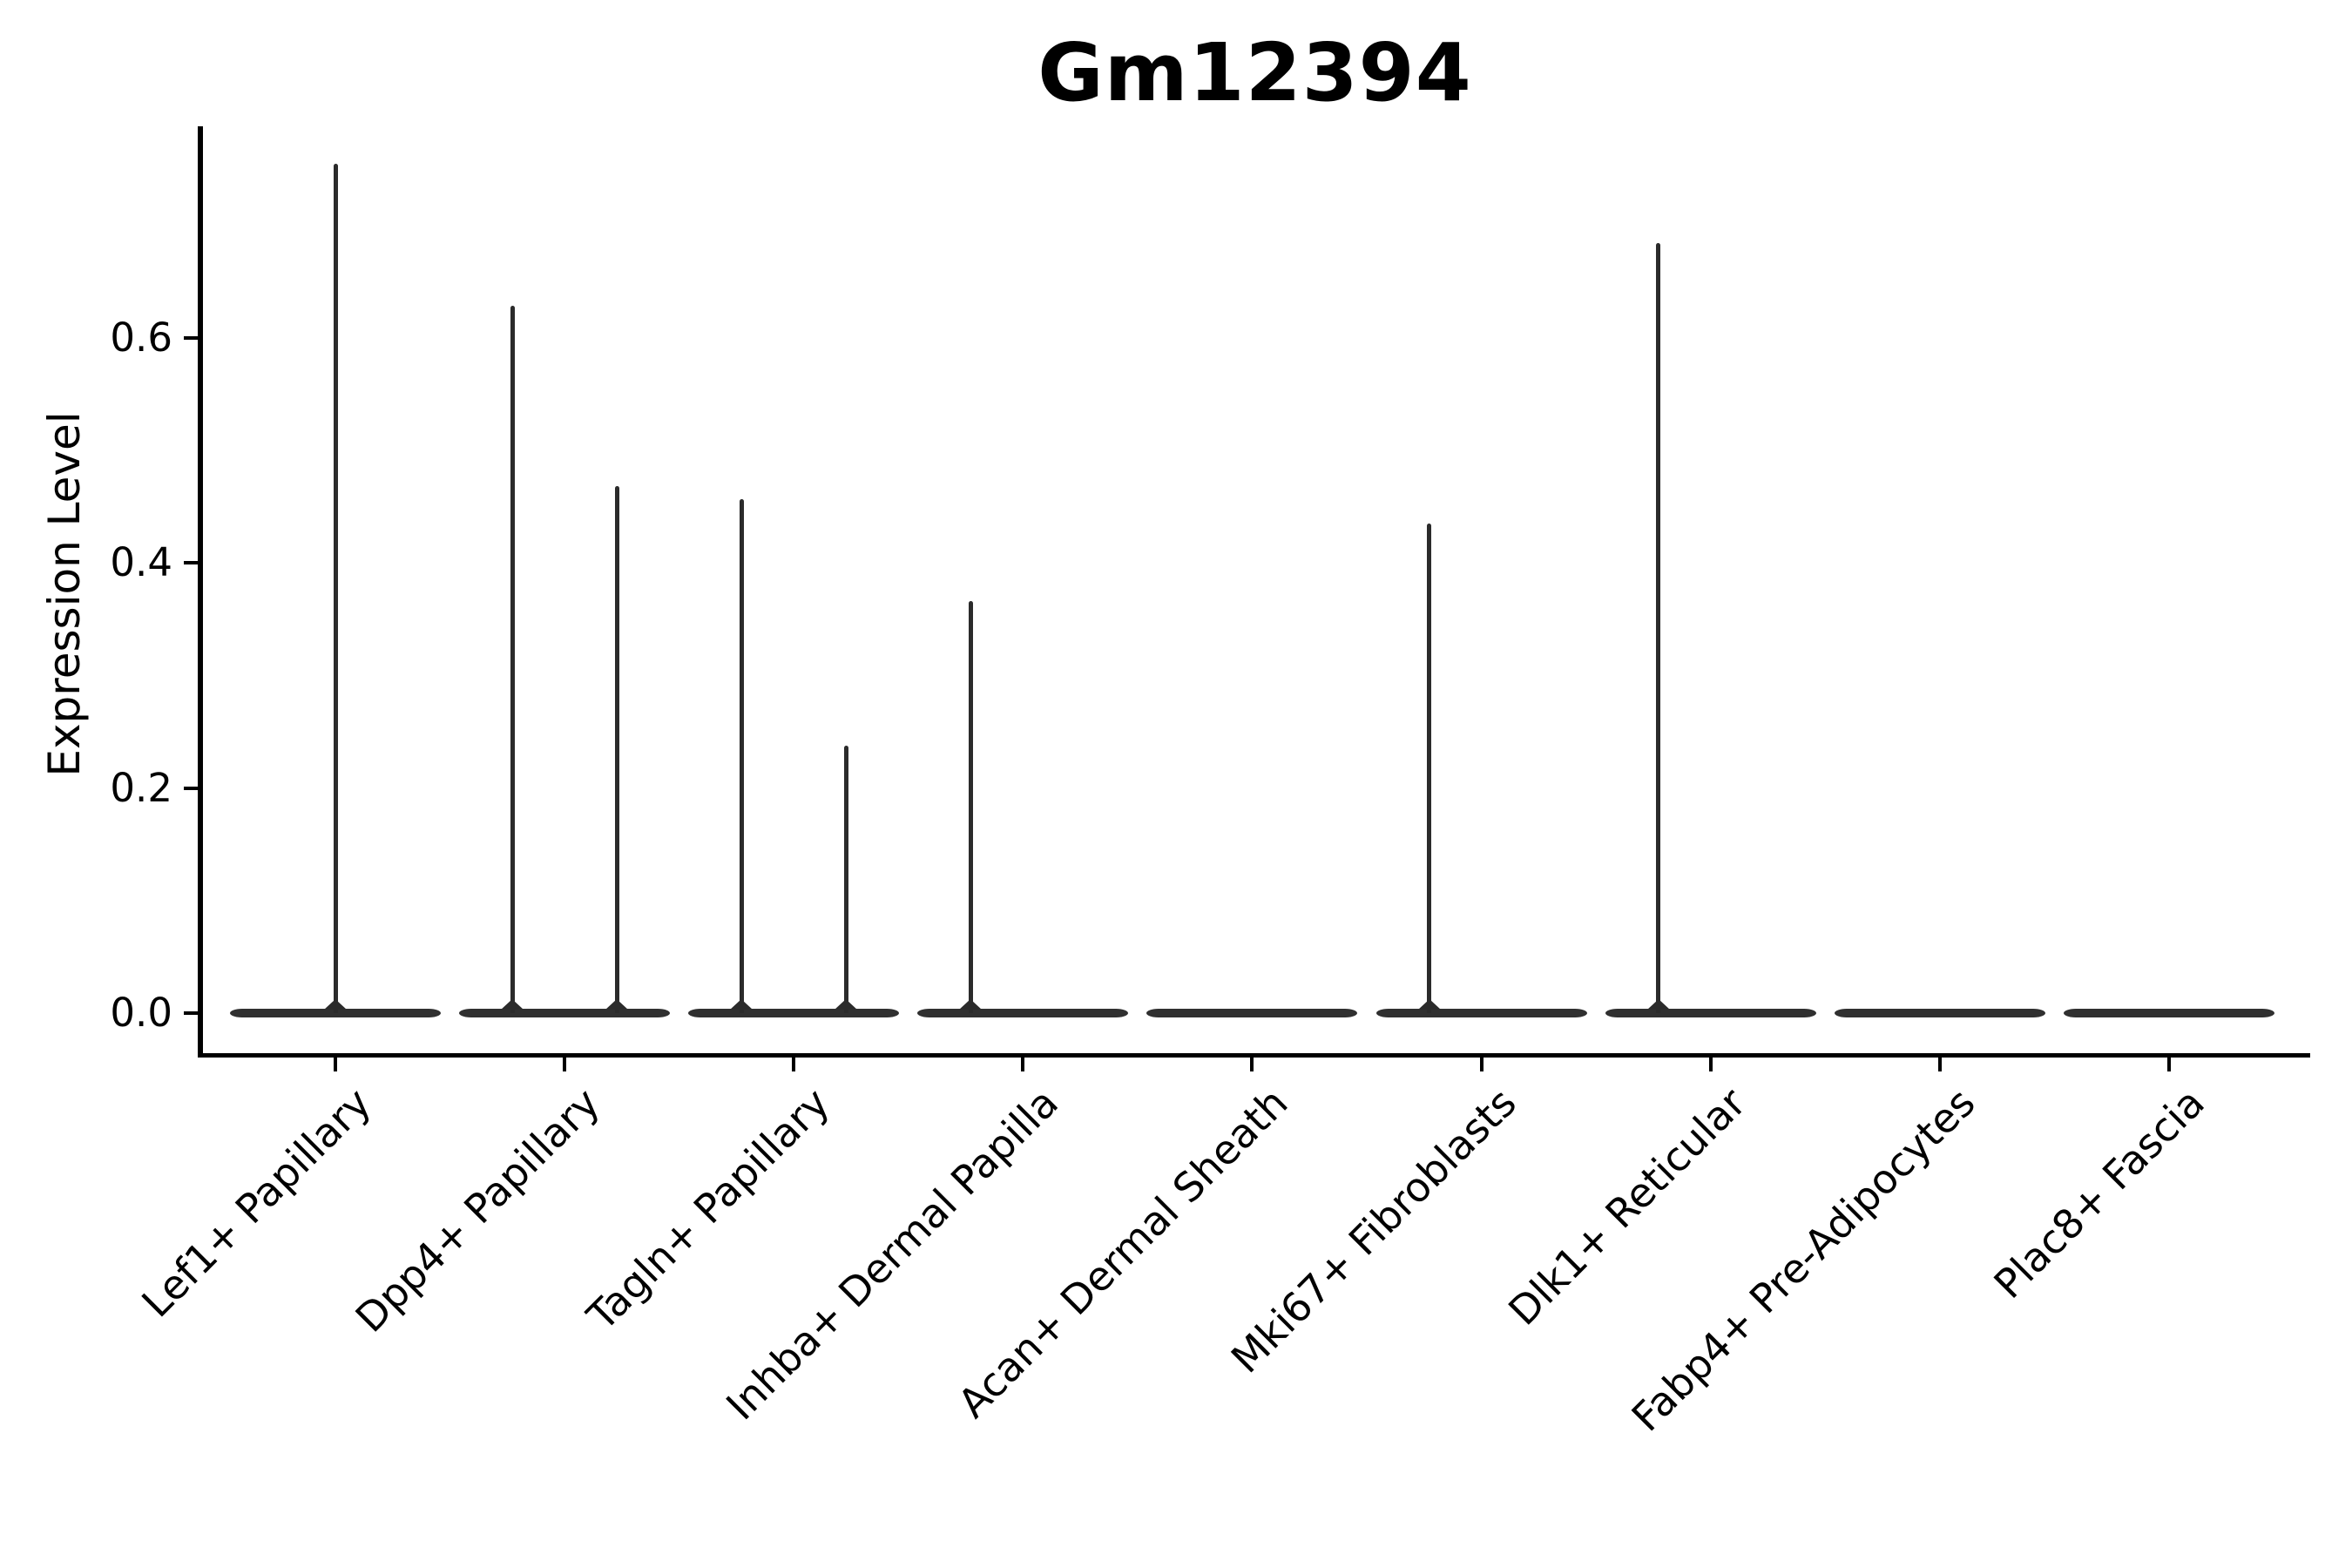 The height and width of the screenshot is (1568, 2352). What do you see at coordinates (477, 1210) in the screenshot?
I see `x-axis-tick-label: Dpp4+ Papillary` at bounding box center [477, 1210].